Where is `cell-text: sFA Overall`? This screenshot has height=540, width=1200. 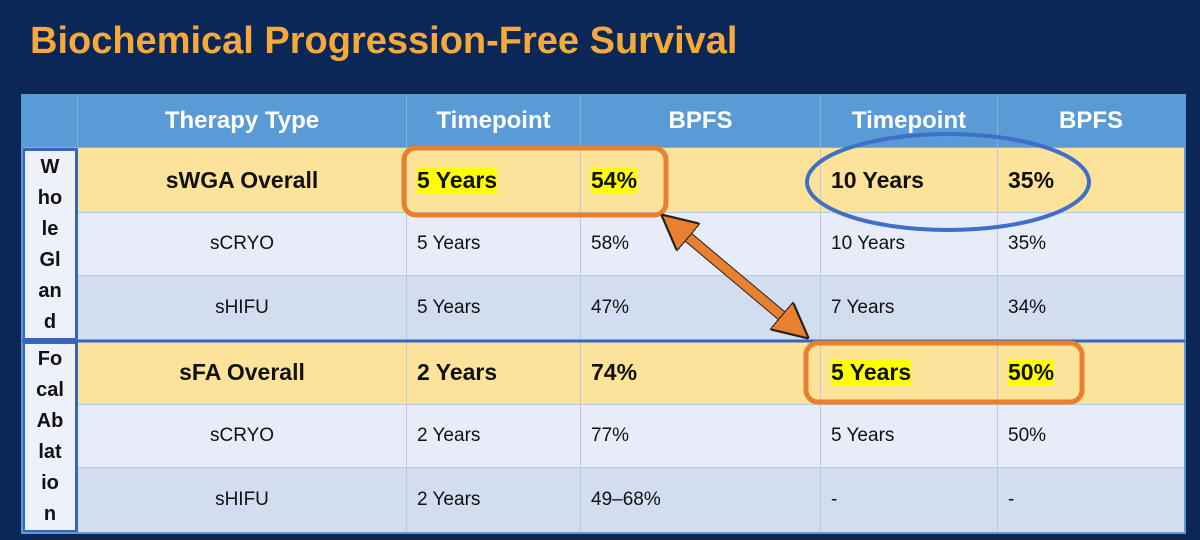 cell-text: sFA Overall is located at coordinates (242, 372).